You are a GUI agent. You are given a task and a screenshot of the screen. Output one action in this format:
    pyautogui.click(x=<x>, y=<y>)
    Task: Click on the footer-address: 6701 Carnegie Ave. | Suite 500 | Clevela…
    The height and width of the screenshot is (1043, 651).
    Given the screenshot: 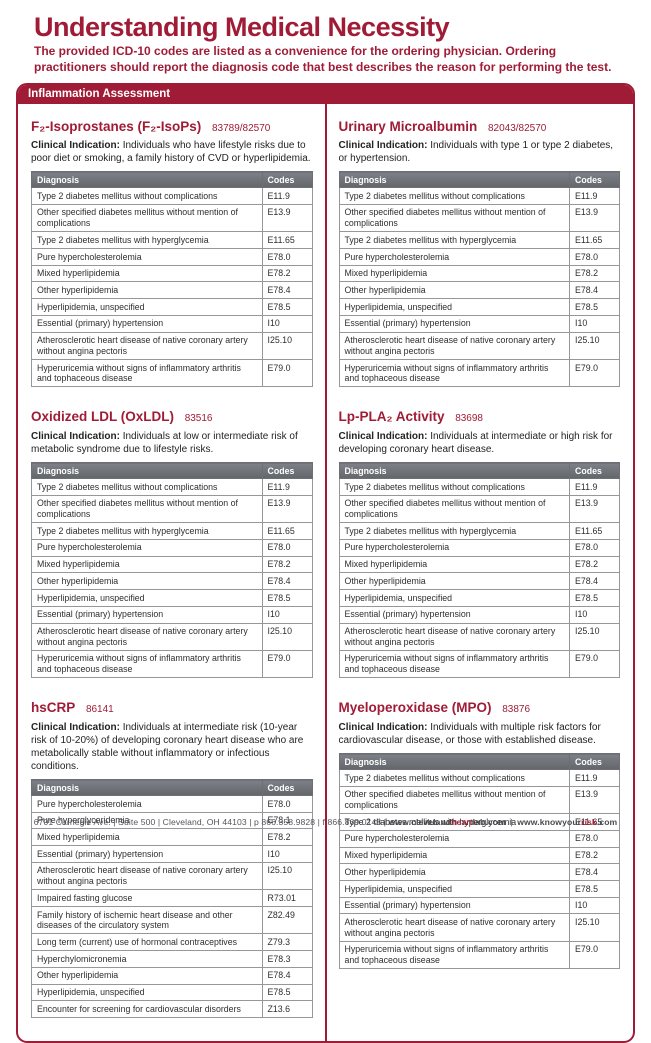 What is the action you would take?
    pyautogui.click(x=210, y=822)
    